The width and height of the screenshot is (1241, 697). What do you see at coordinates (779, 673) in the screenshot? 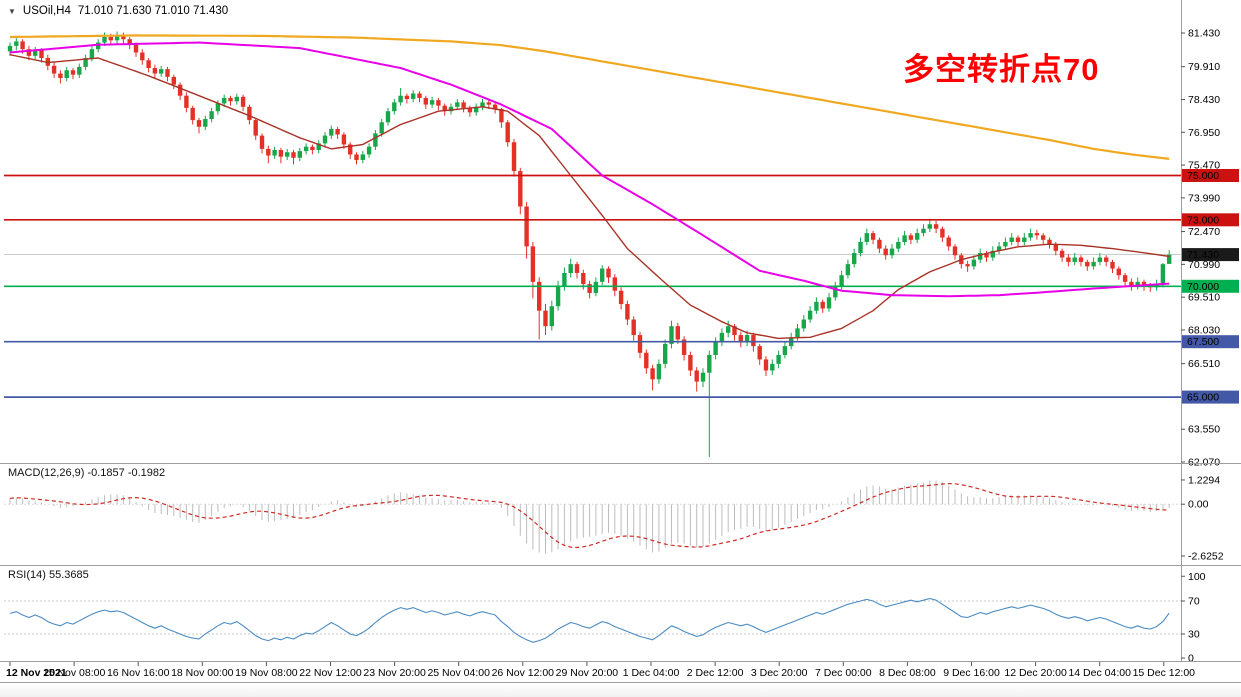
I see `svg-text: 3 Dec 20:00` at bounding box center [779, 673].